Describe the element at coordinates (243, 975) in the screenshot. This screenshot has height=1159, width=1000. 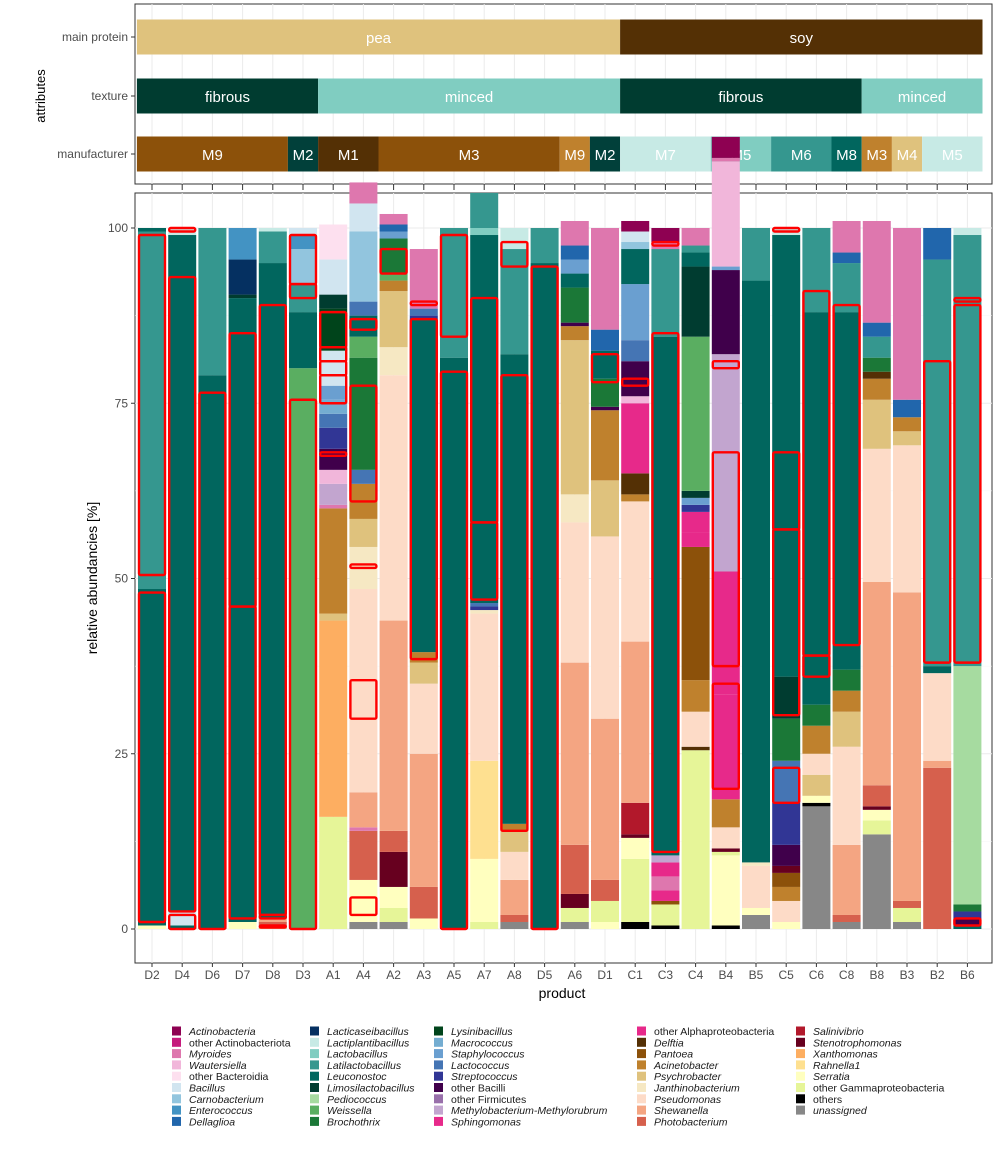
I see `x-tick-label: D7` at that location.